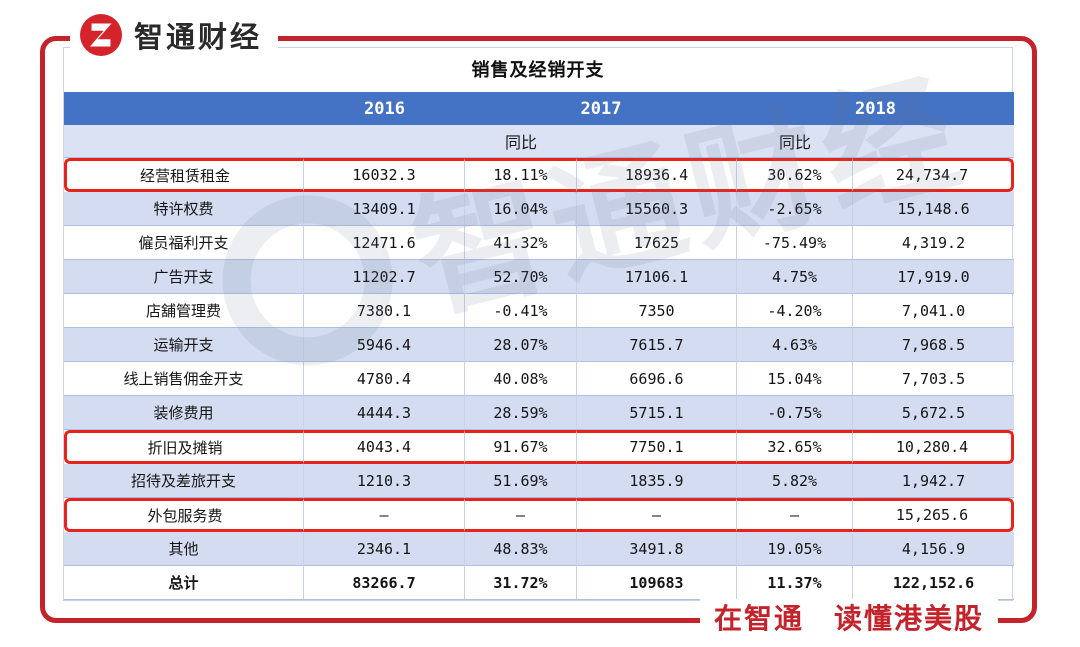 Image resolution: width=1080 pixels, height=647 pixels. Describe the element at coordinates (657, 447) in the screenshot. I see `cell-2017: 7750.1` at that location.